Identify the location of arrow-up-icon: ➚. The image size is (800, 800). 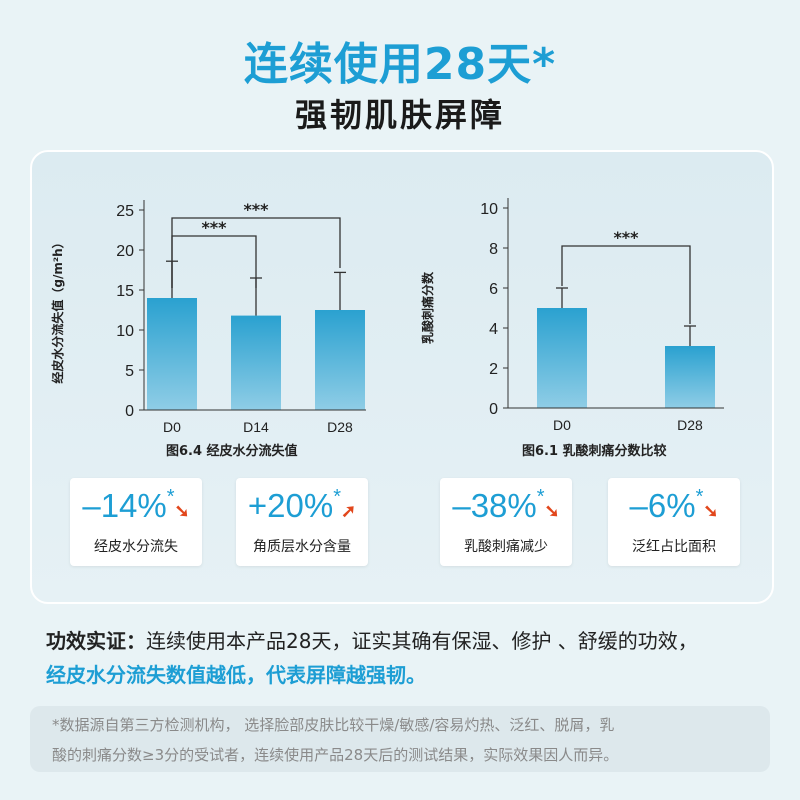
(349, 511).